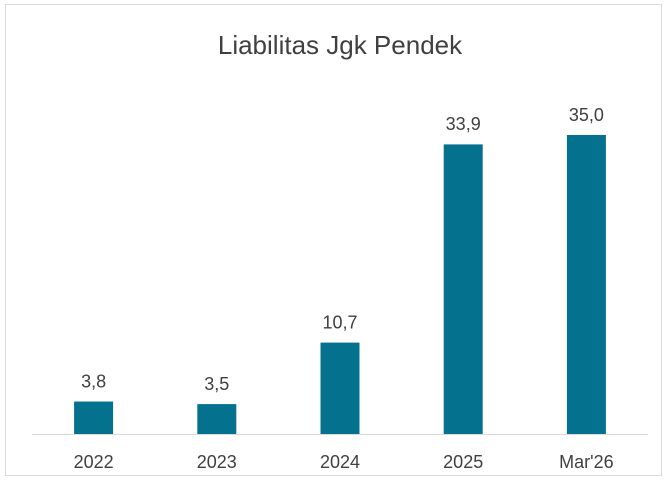  What do you see at coordinates (586, 115) in the screenshot?
I see `value-label: 35,0` at bounding box center [586, 115].